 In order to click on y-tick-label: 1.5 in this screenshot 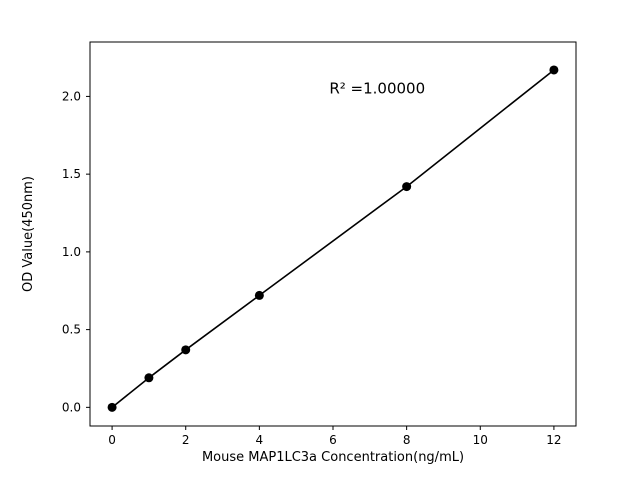, I will do `click(71, 174)`.